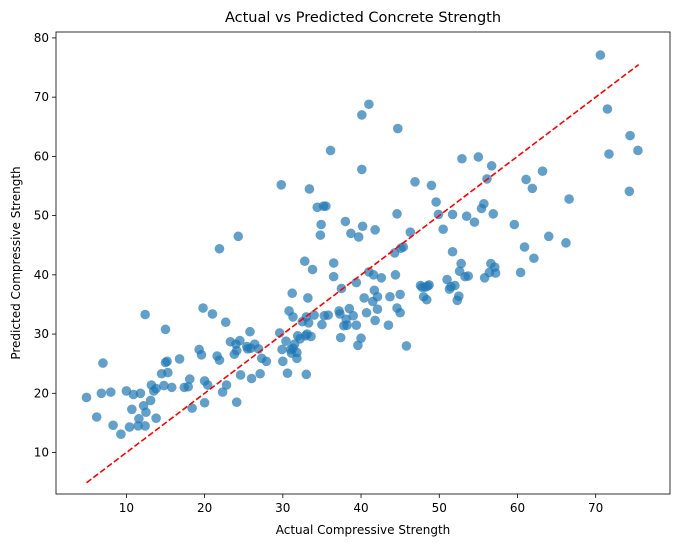 The width and height of the screenshot is (686, 552). Describe the element at coordinates (41, 334) in the screenshot. I see `y-tick-label: 30` at that location.